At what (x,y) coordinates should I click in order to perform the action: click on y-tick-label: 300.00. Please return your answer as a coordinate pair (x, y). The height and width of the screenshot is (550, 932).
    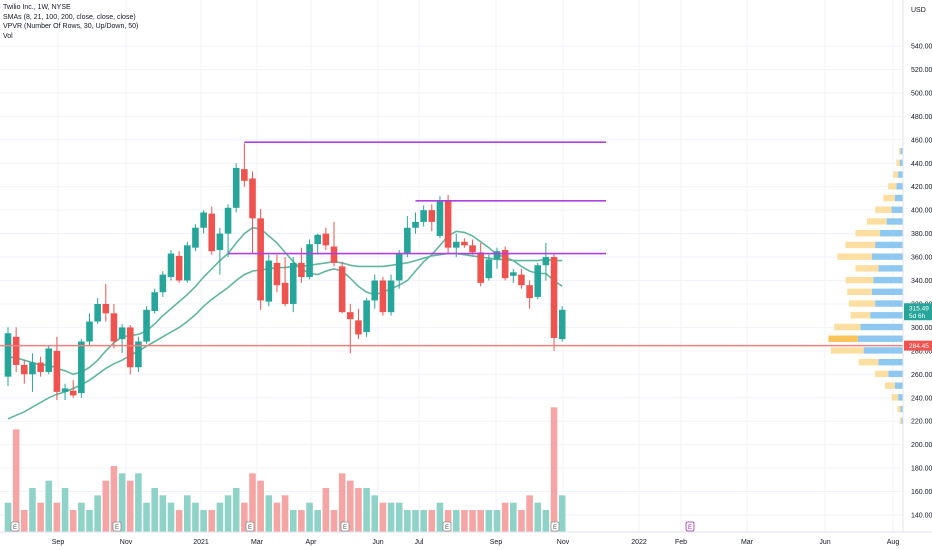
    Looking at the image, I should click on (921, 328).